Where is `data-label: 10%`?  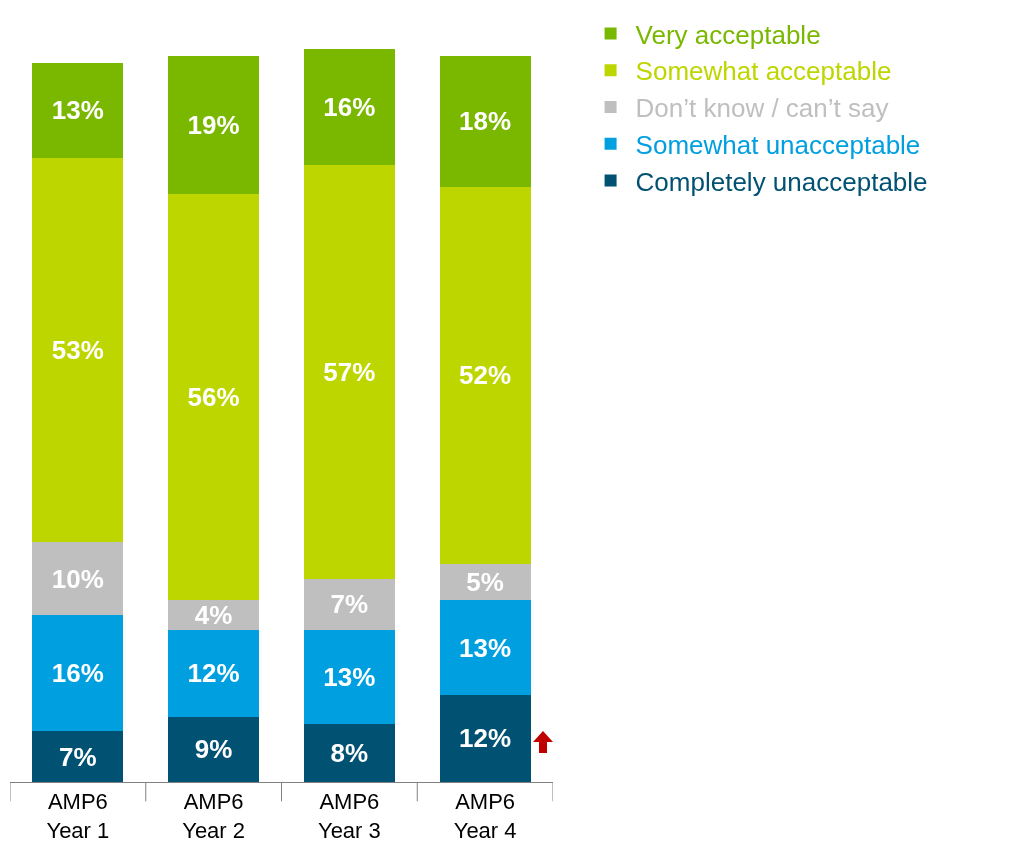 data-label: 10% is located at coordinates (77, 578).